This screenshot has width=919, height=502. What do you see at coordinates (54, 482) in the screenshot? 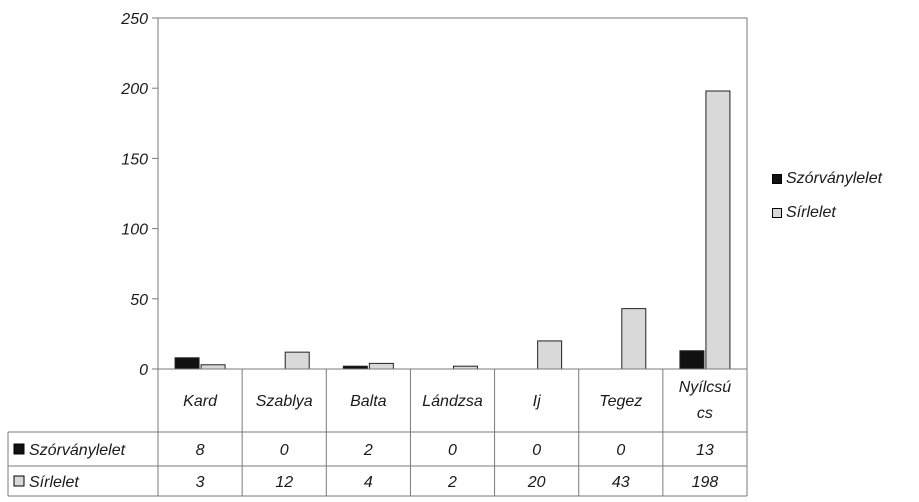
I see `table-series-label: Sírlelet` at bounding box center [54, 482].